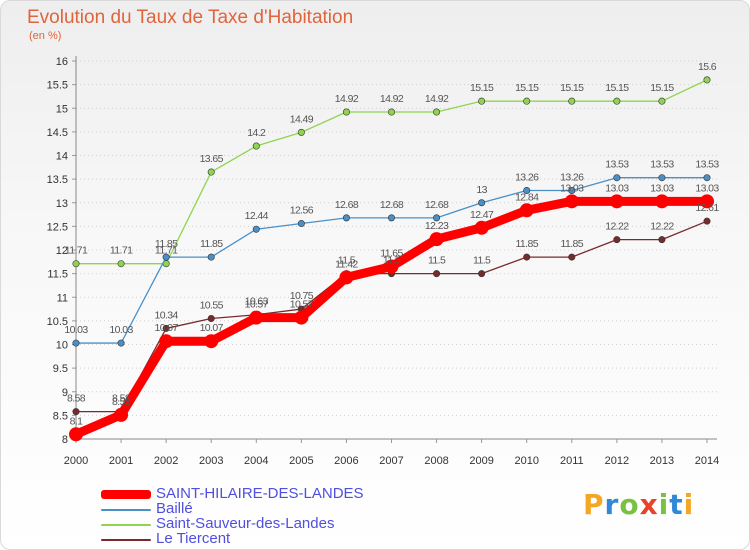 Image resolution: width=750 pixels, height=550 pixels. I want to click on legend-label: Saint-Sauveur-des-Landes, so click(245, 523).